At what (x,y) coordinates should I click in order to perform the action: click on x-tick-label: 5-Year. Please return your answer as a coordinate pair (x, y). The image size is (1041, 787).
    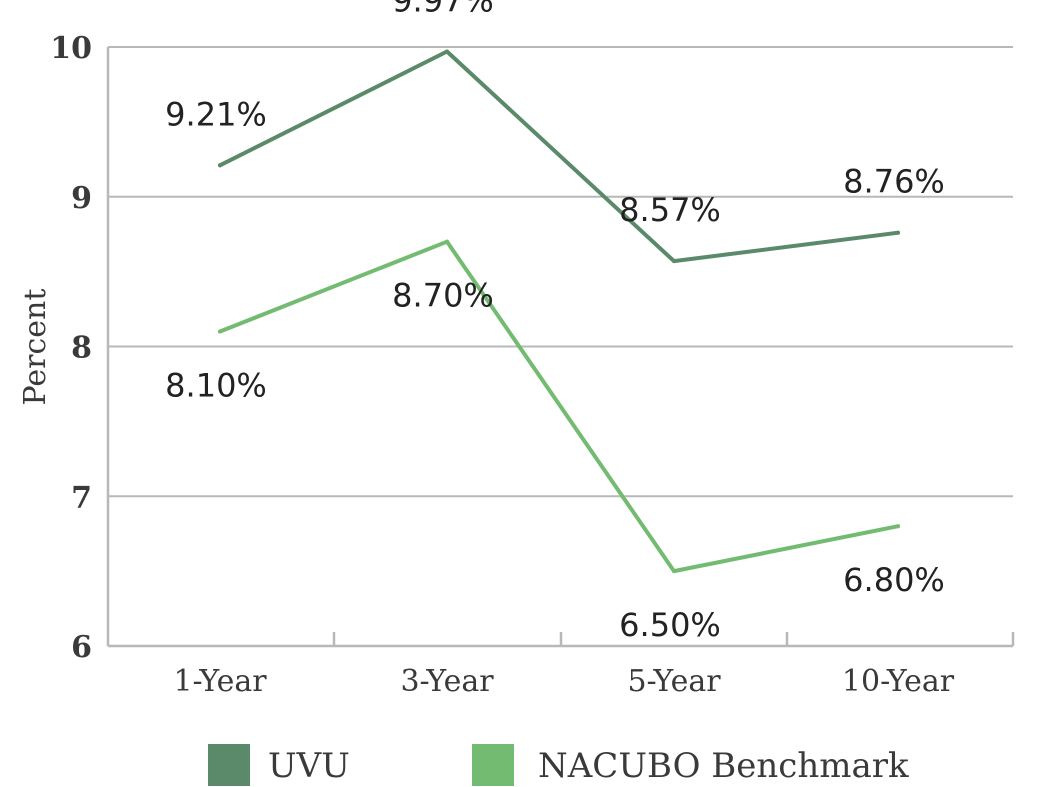
    Looking at the image, I should click on (674, 681).